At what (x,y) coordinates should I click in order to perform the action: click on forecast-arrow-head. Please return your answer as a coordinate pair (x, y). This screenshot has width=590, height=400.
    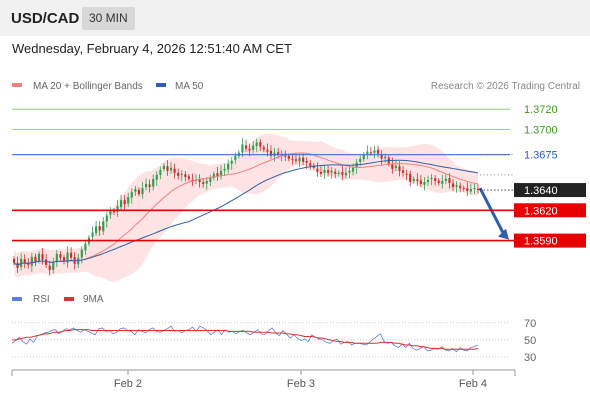
    Looking at the image, I should click on (503, 234).